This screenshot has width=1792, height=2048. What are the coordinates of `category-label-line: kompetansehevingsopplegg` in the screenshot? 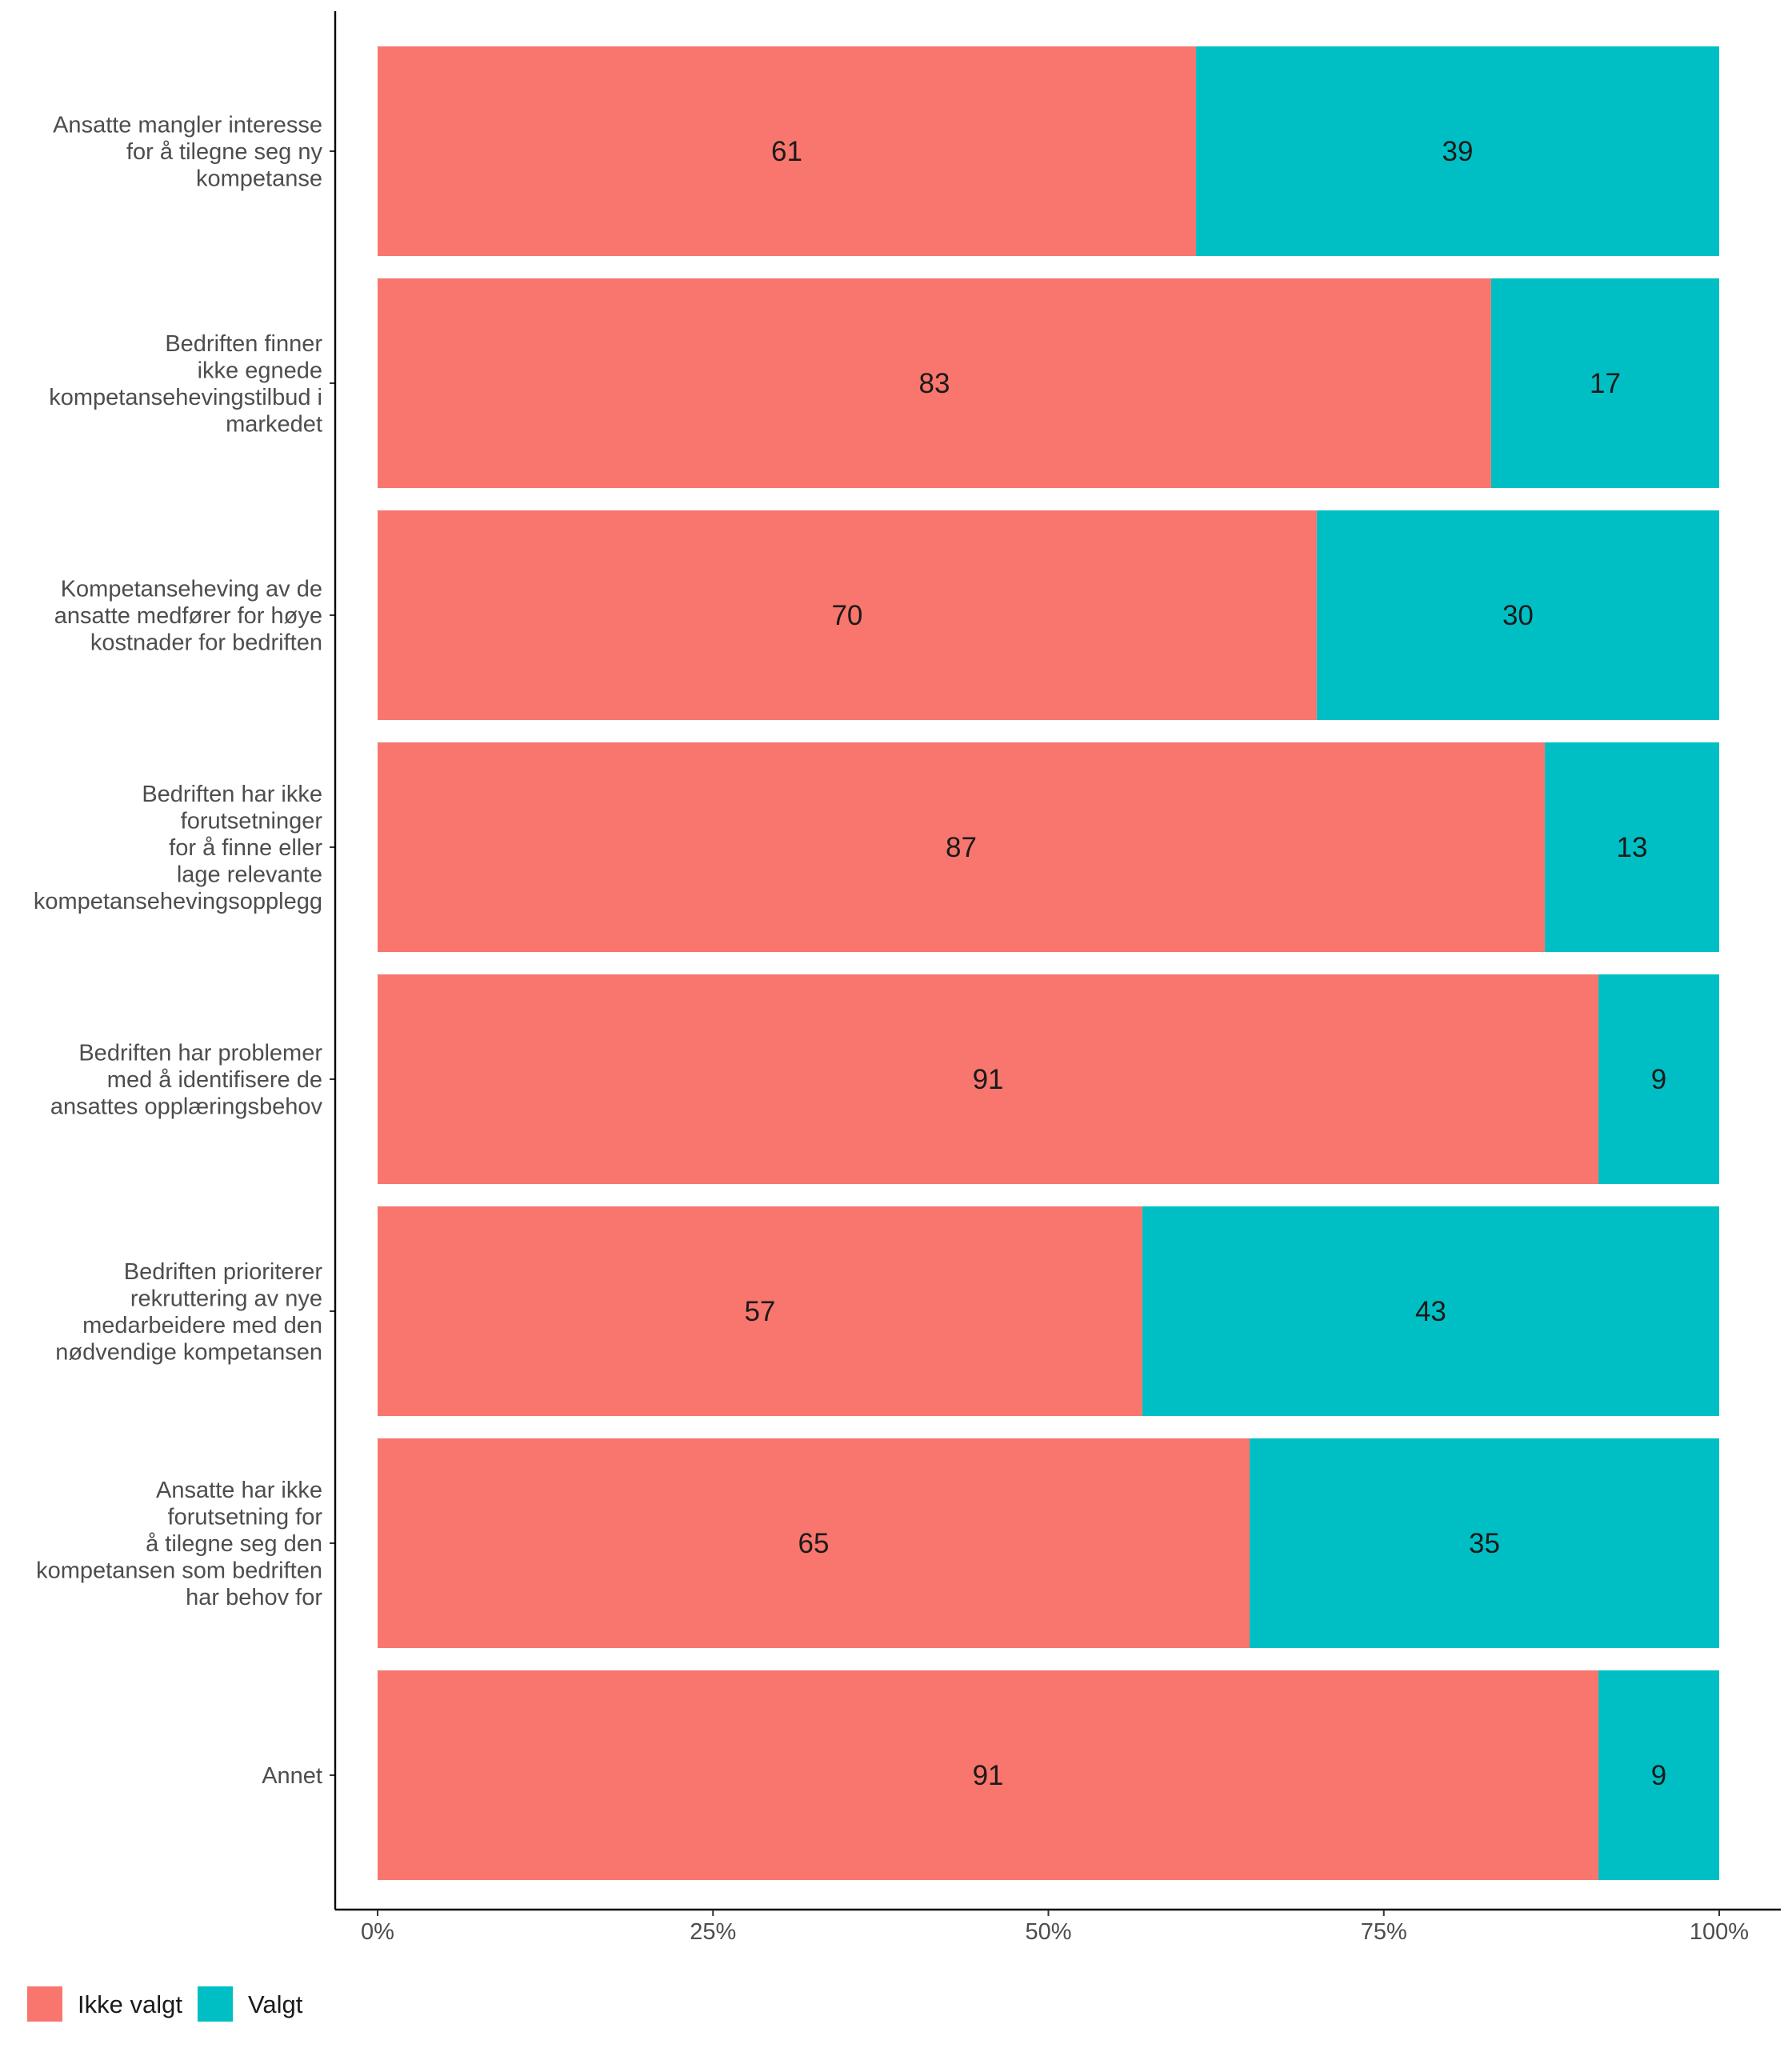 It's located at (178, 901).